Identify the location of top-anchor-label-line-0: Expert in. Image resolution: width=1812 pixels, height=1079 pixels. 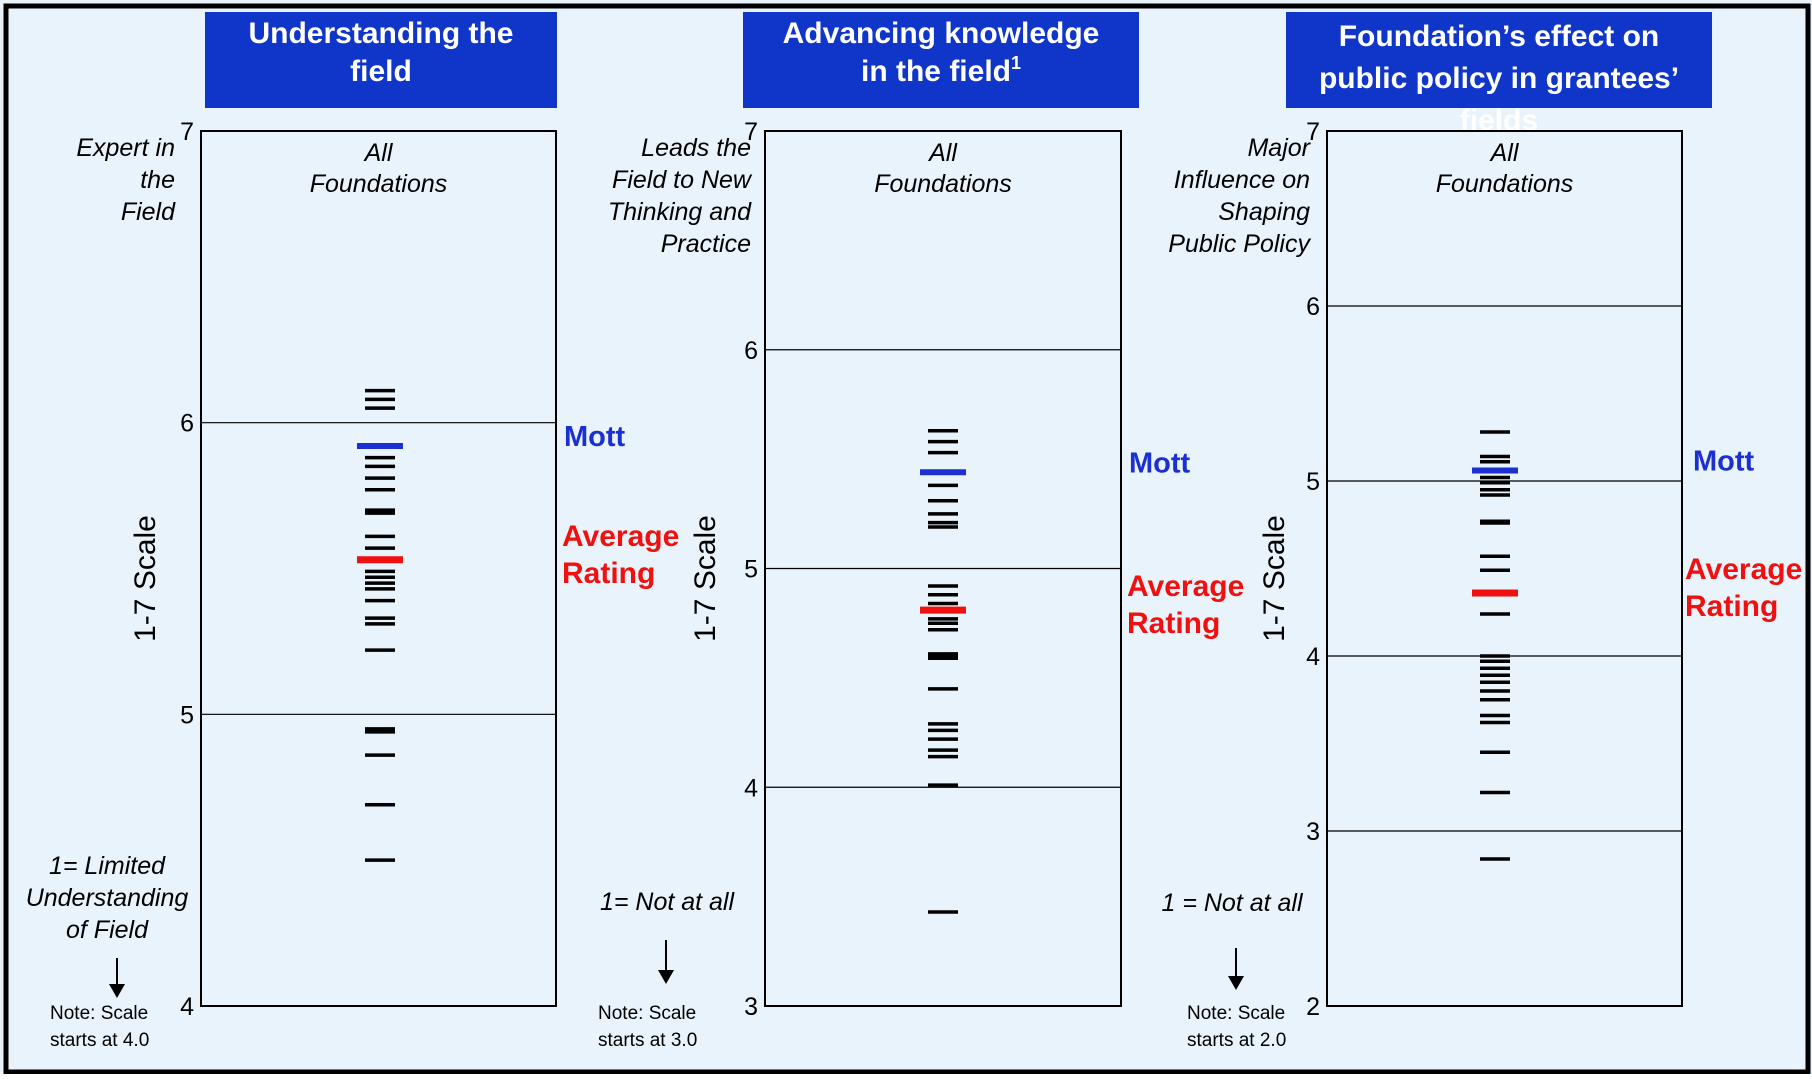
(125, 148).